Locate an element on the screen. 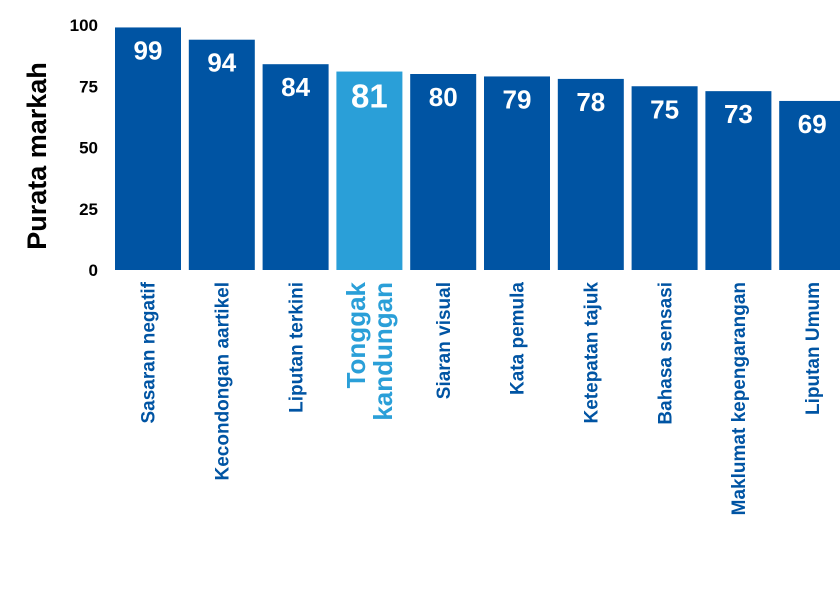  bar-value-label: 99 is located at coordinates (148, 50).